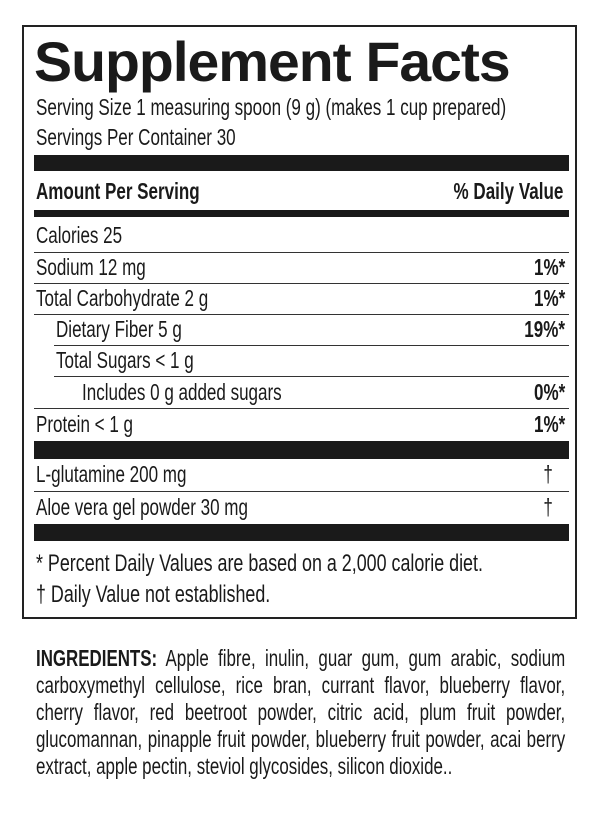  I want to click on nutrient-dv: 19%*, so click(544, 329).